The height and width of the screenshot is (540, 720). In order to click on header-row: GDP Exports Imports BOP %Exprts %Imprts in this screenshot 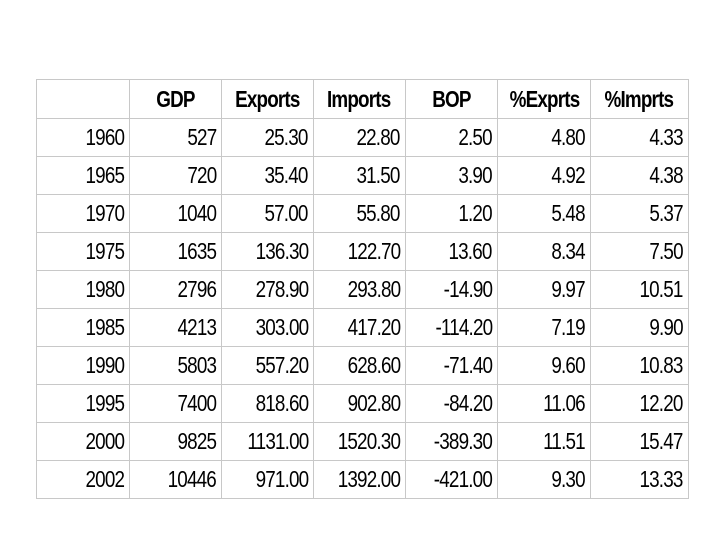, I will do `click(362, 99)`.